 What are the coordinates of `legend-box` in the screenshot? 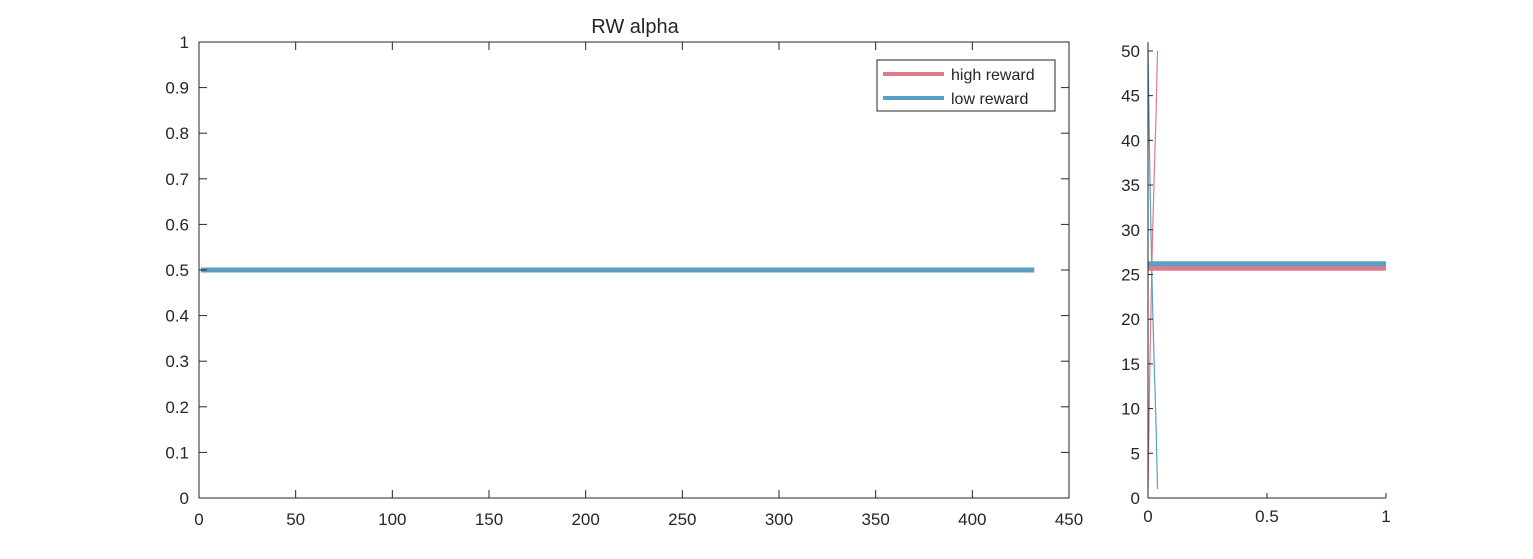 It's located at (966, 85).